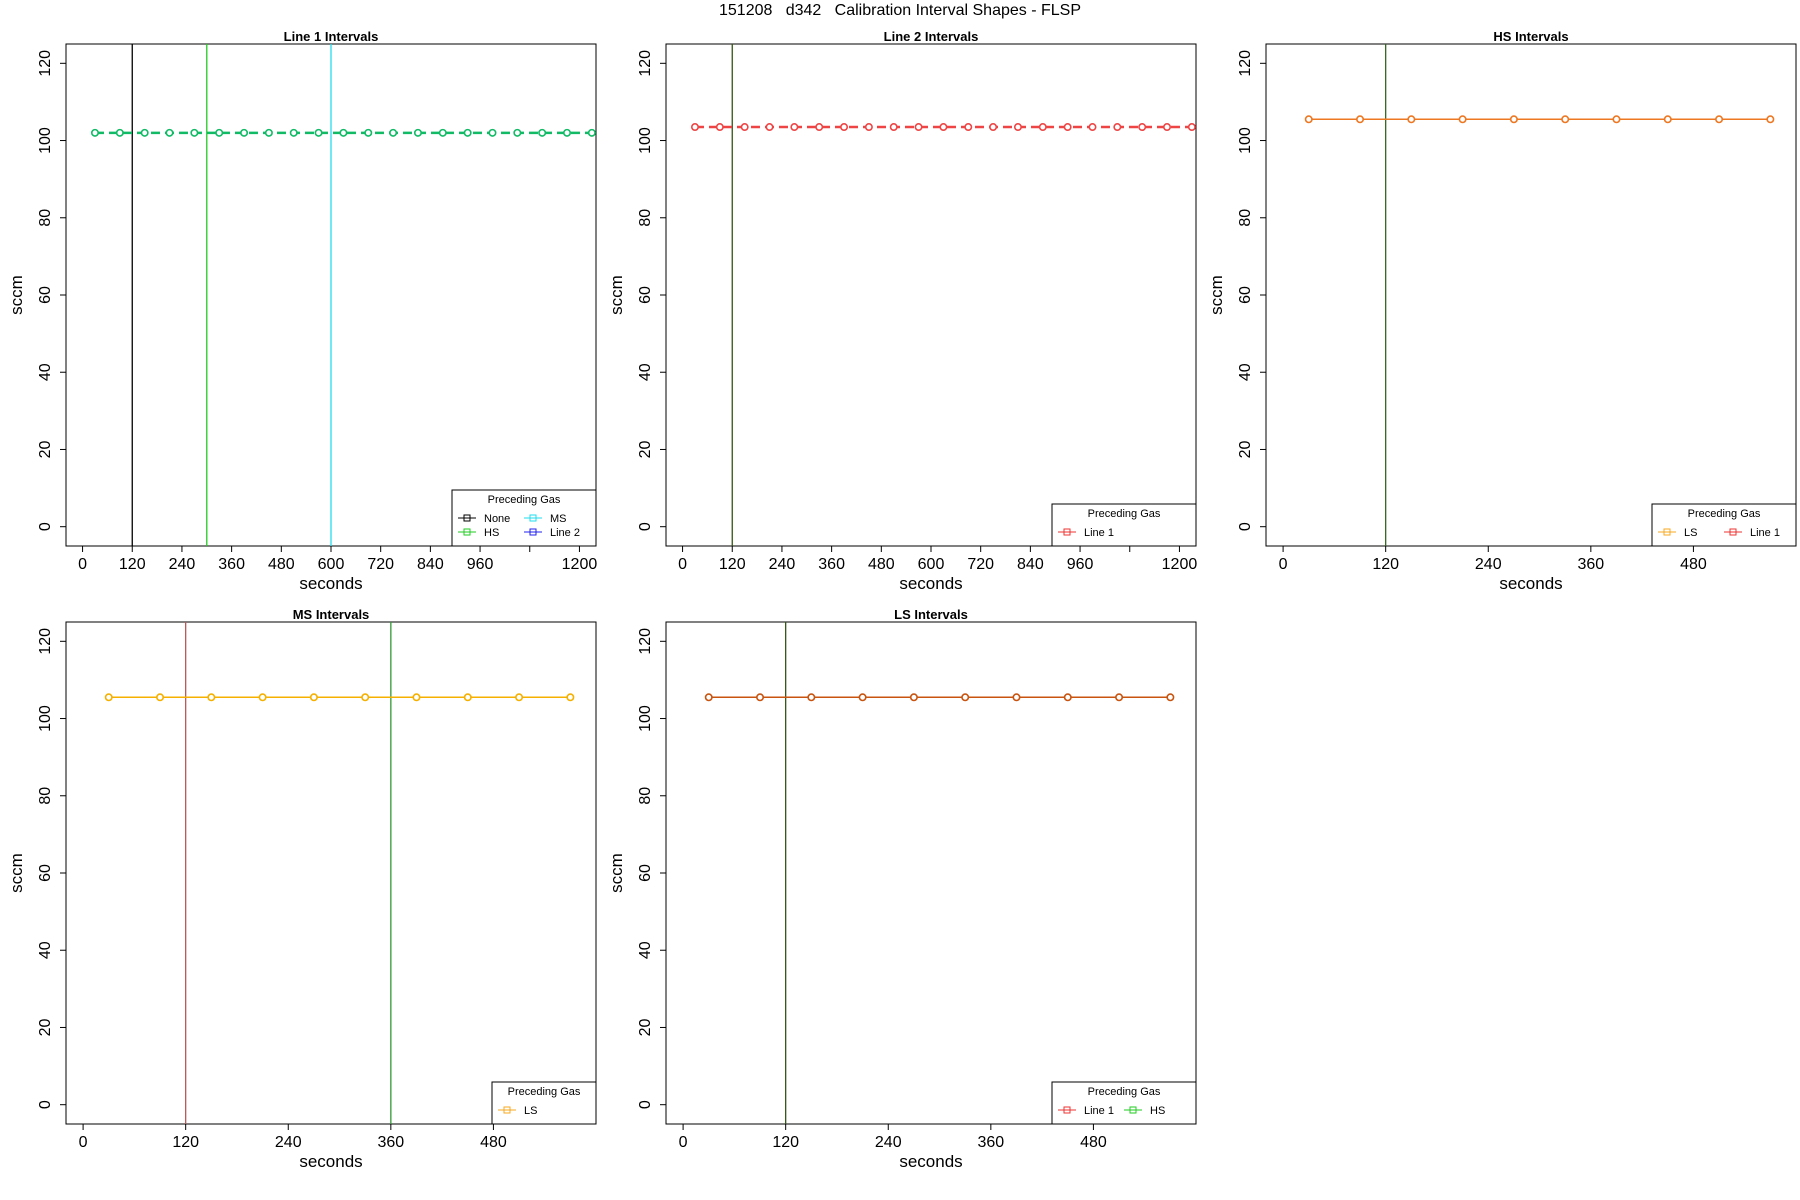  Describe the element at coordinates (480, 564) in the screenshot. I see `x-tick-label: 960` at that location.